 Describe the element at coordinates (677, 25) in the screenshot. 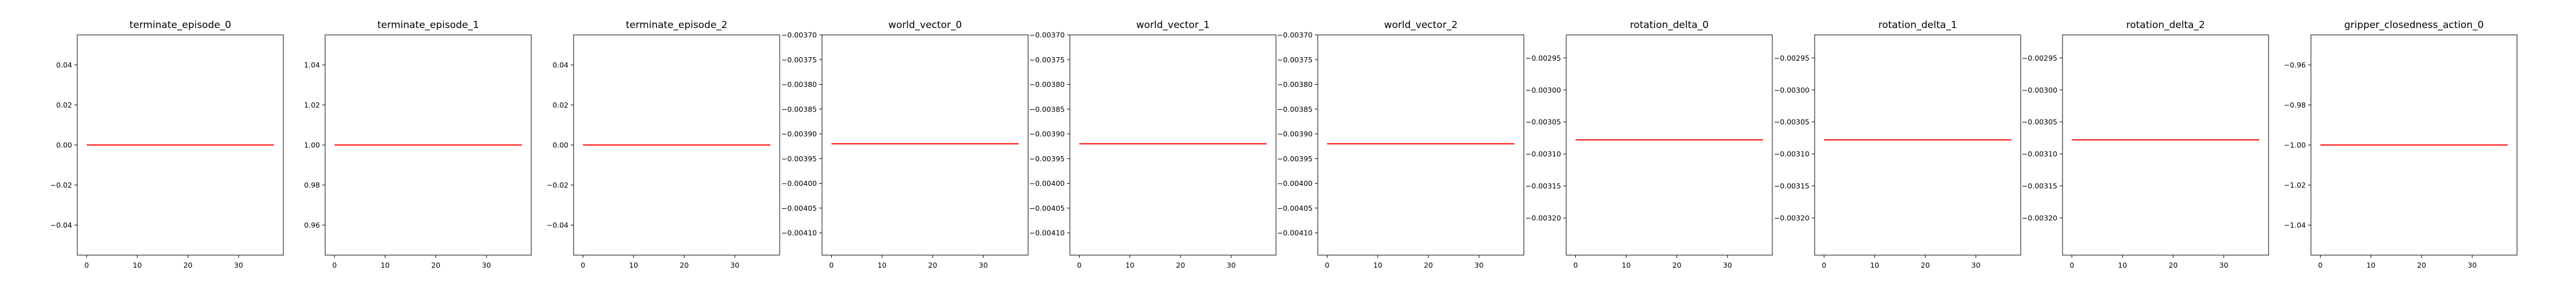

I see `subplot-title: terminate_episode_2` at that location.